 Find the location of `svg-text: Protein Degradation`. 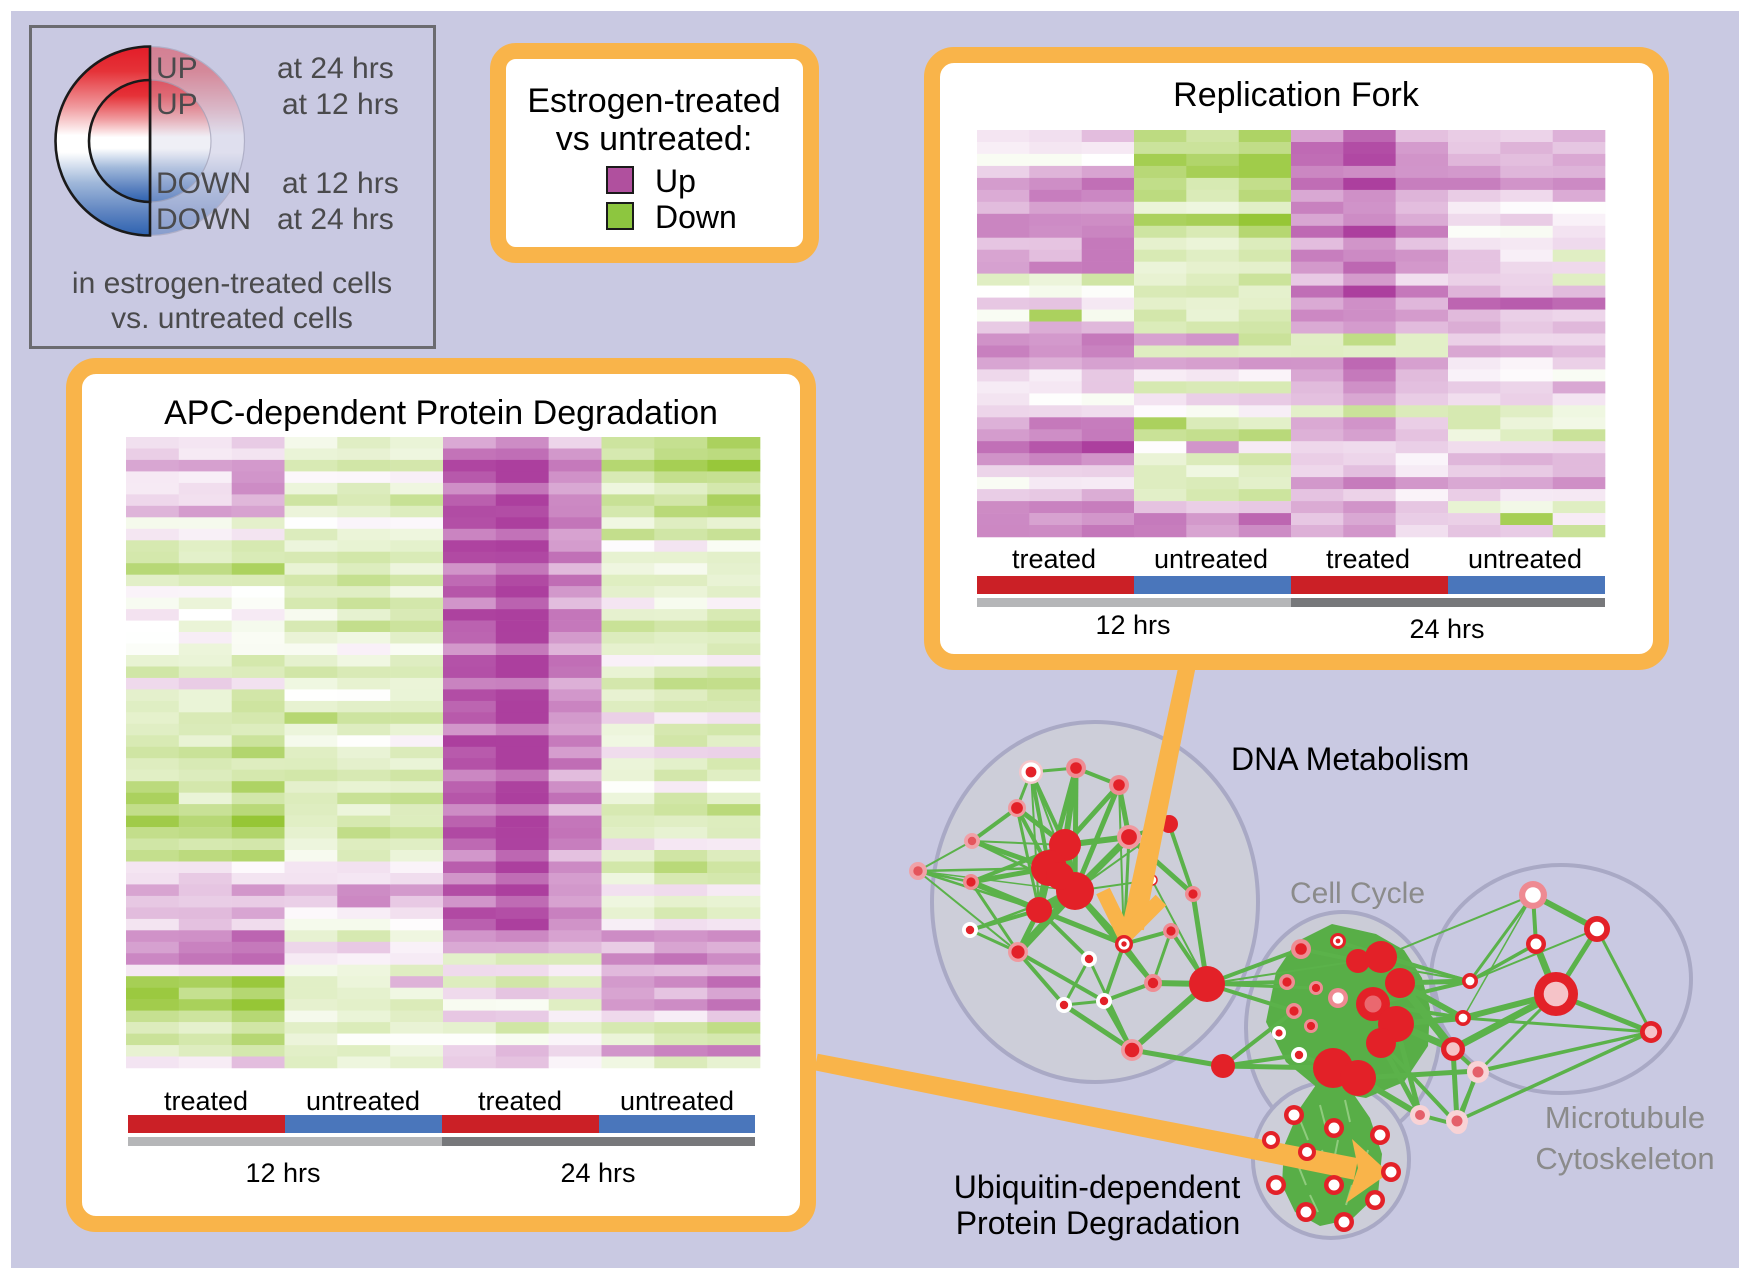

svg-text: Protein Degradation is located at coordinates (1098, 1223).